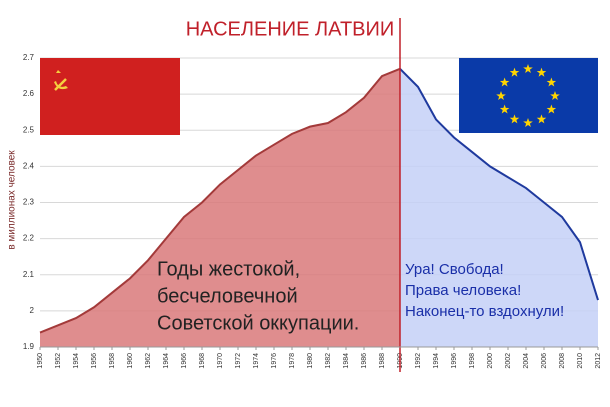 The width and height of the screenshot is (610, 407). Describe the element at coordinates (454, 269) in the screenshot. I see `annotation: Ура! Свобода!` at that location.